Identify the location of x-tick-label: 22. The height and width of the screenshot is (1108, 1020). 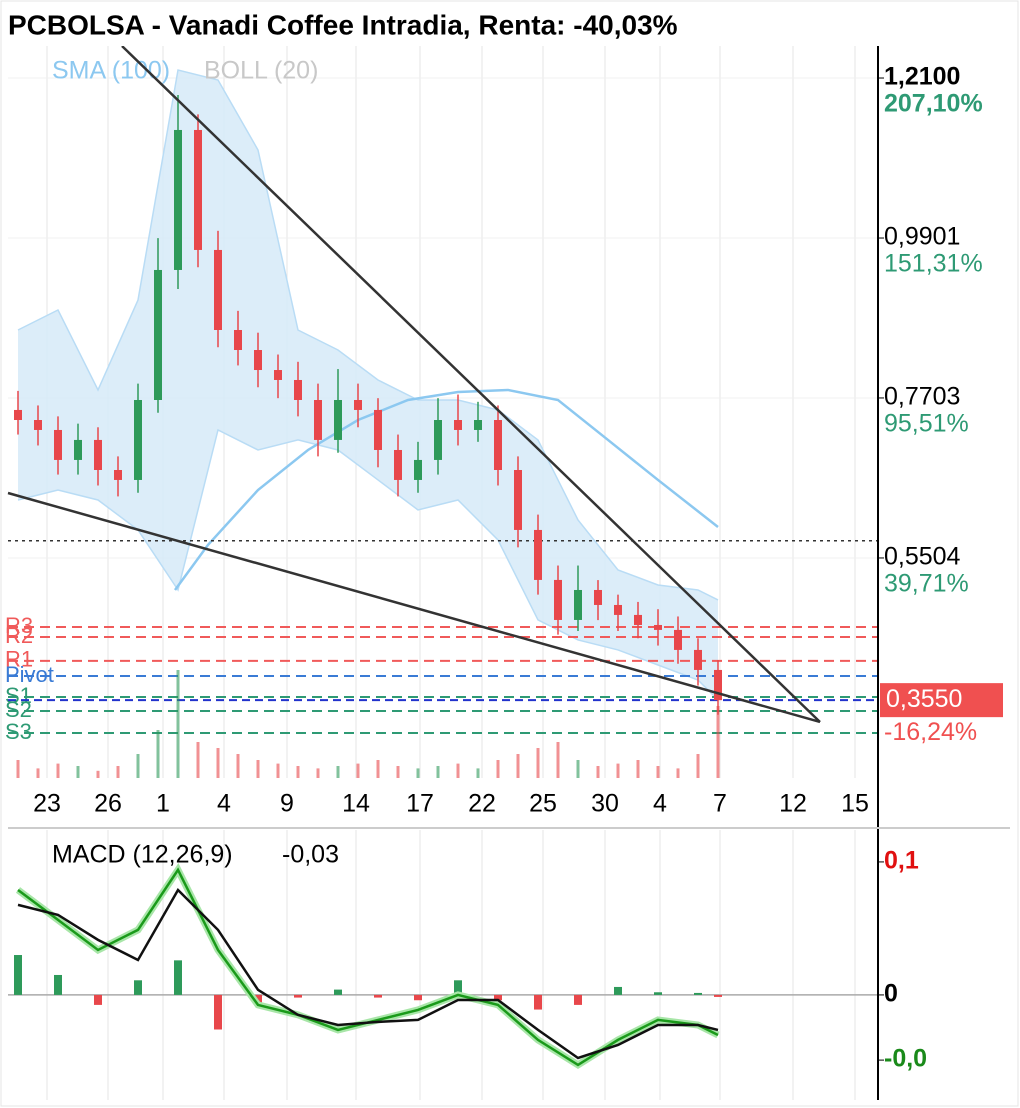
(482, 804).